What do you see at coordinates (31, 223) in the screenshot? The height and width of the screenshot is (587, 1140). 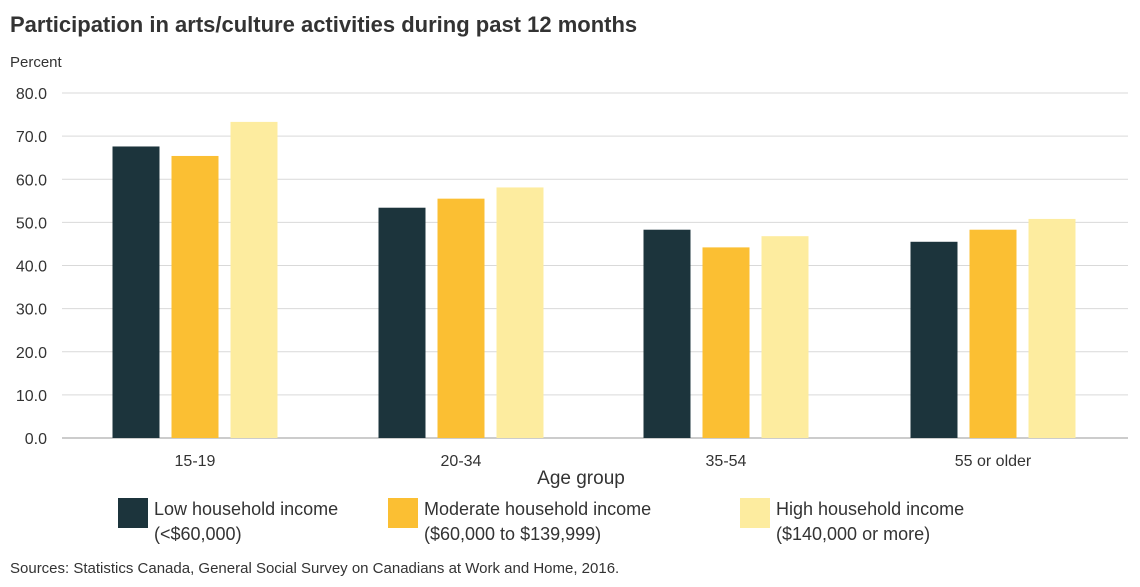 I see `y-tick-label: 50.0` at bounding box center [31, 223].